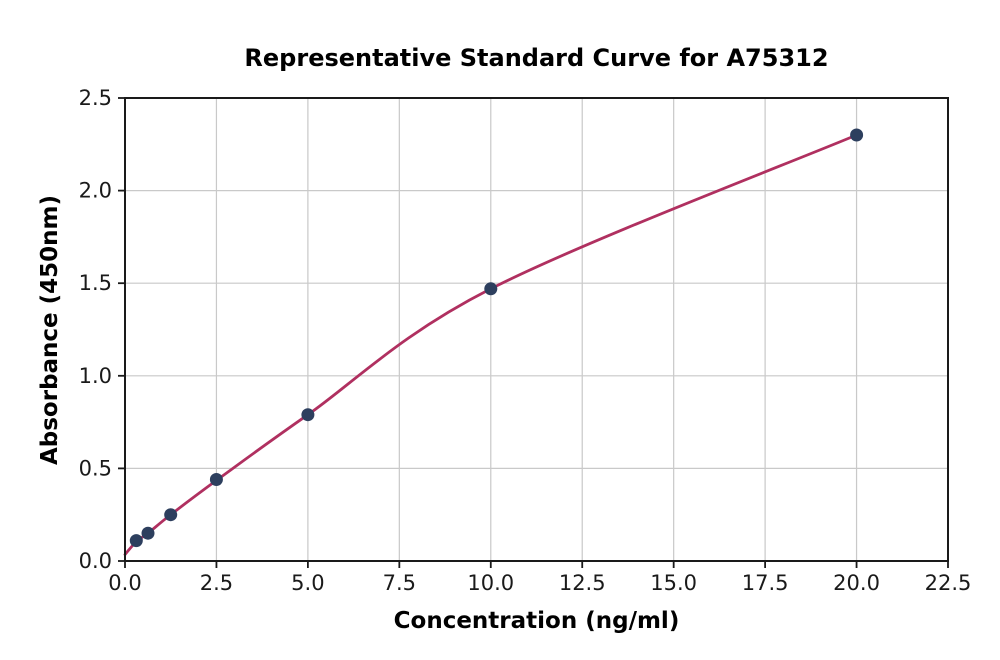 The width and height of the screenshot is (1000, 660). I want to click on x-tick-label: 7.5, so click(399, 583).